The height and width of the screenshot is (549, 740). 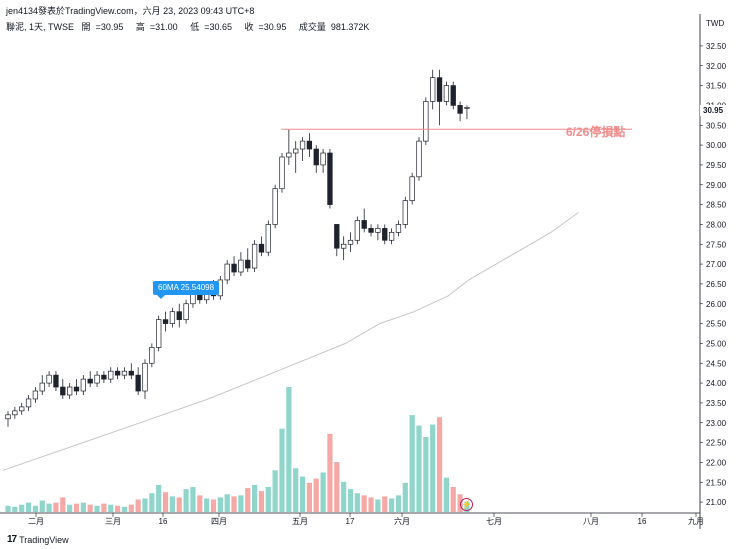 What do you see at coordinates (715, 23) in the screenshot?
I see `currency-label: TWD` at bounding box center [715, 23].